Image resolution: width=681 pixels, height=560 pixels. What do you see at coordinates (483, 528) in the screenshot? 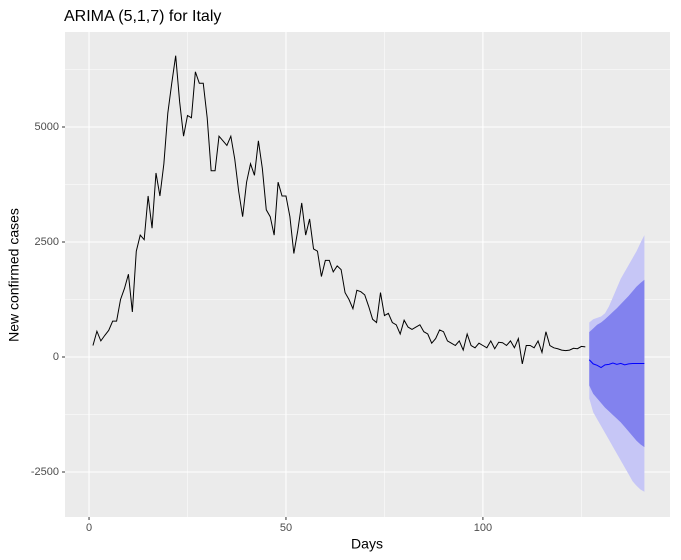
I see `x-tick-label: 100` at bounding box center [483, 528].